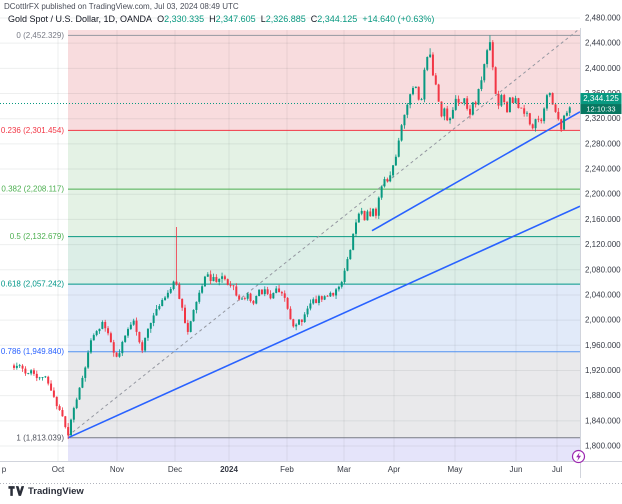  I want to click on time-tick-labels: p Oct Nov Dec 2024 Feb Mar Apr May Jun Jul, so click(282, 469).